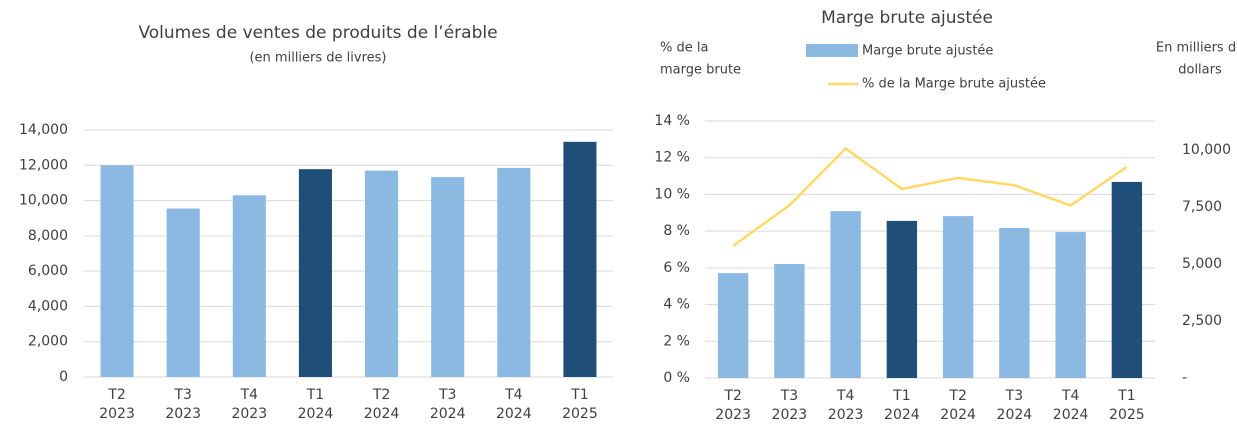 Image resolution: width=1237 pixels, height=426 pixels. I want to click on y-tick-label: 2,000, so click(48, 342).